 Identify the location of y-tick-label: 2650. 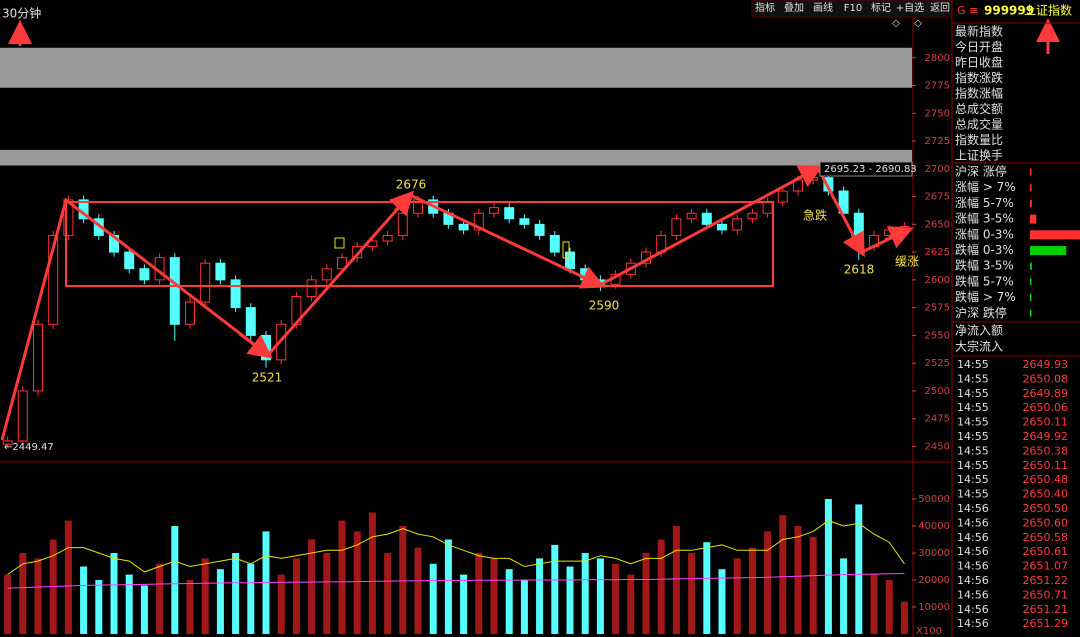
(937, 224).